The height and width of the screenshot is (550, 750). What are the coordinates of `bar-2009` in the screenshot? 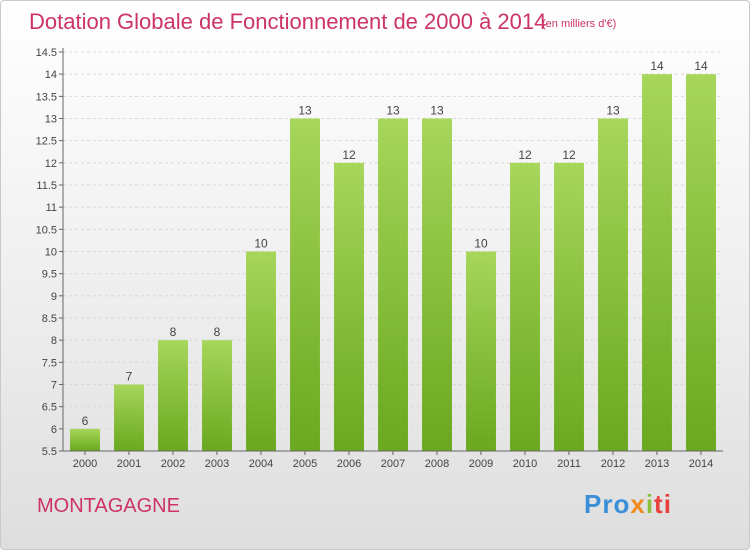 It's located at (481, 351).